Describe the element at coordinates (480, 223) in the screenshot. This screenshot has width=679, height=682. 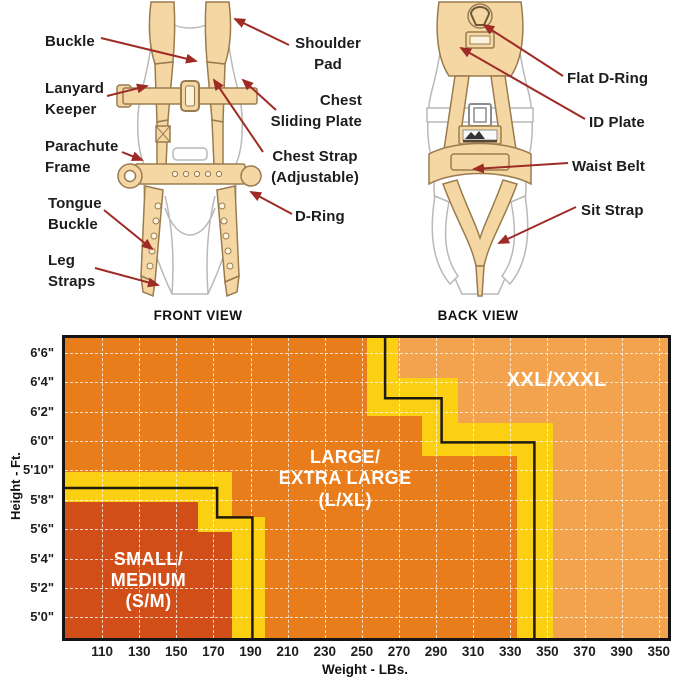
I see `sit-strap-band` at that location.